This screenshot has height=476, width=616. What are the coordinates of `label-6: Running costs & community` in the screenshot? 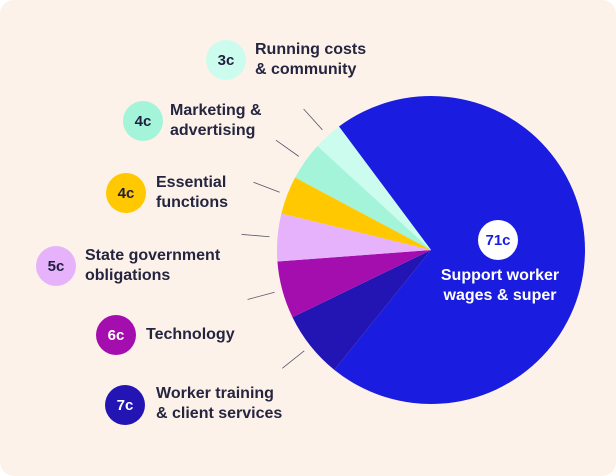 It's located at (311, 59).